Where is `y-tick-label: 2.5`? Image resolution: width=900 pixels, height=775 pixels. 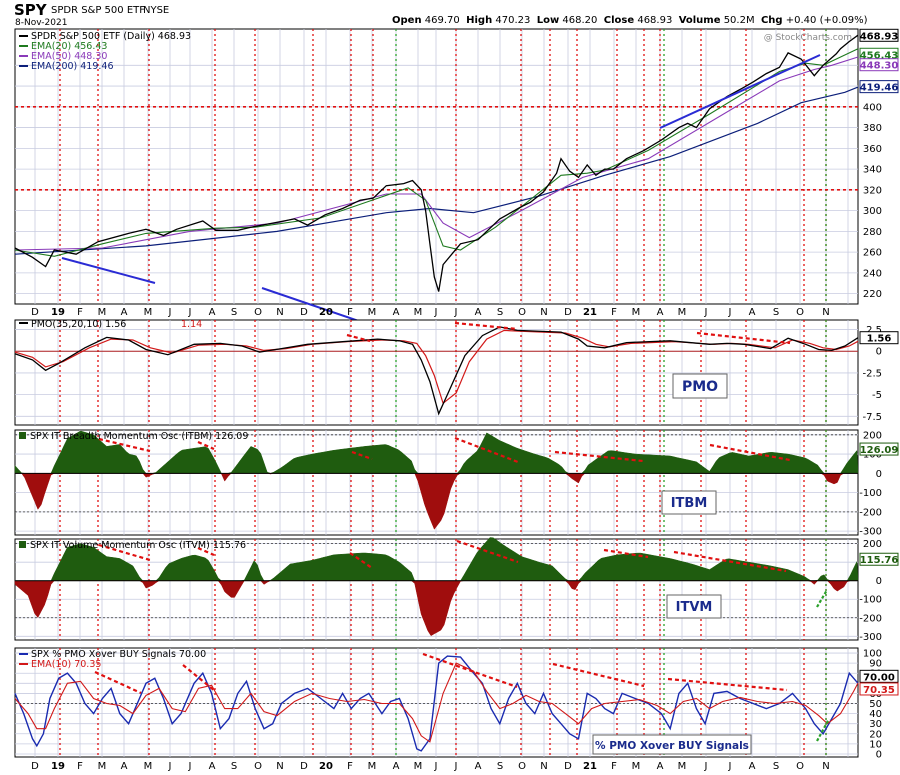 y-tick-label: 2.5 is located at coordinates (874, 330).